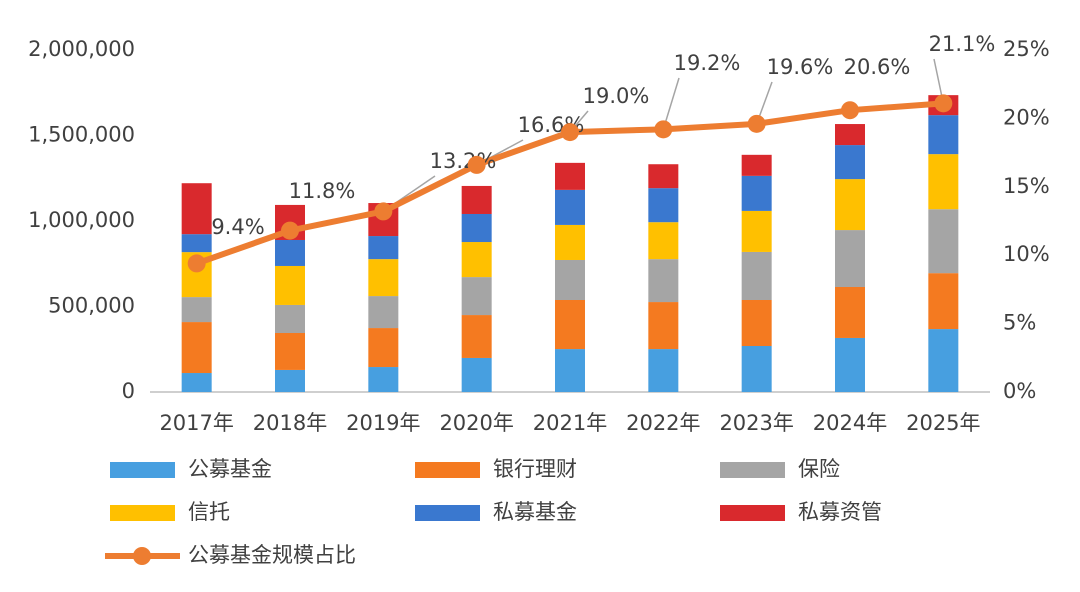 This screenshot has height=592, width=1080. I want to click on legend-label: 公募基金规模占比, so click(272, 555).